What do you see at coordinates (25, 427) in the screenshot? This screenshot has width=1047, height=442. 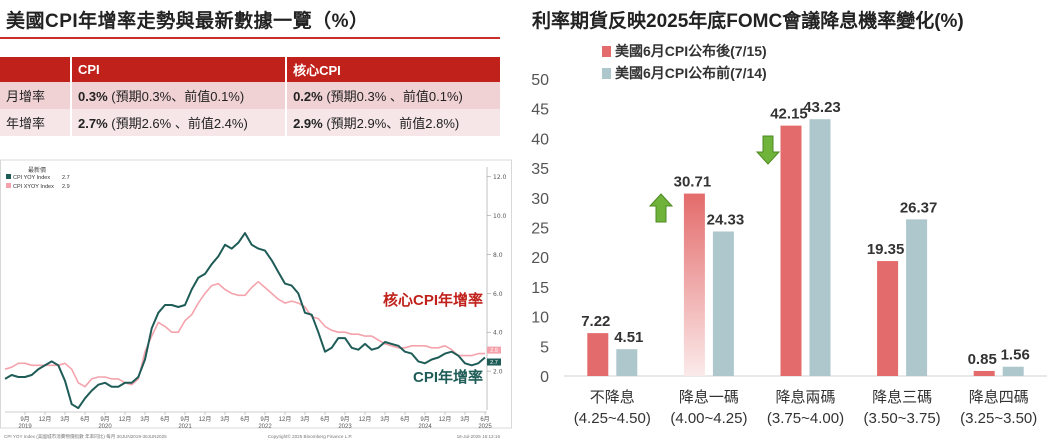 I see `x-year-label: 2019` at bounding box center [25, 427].